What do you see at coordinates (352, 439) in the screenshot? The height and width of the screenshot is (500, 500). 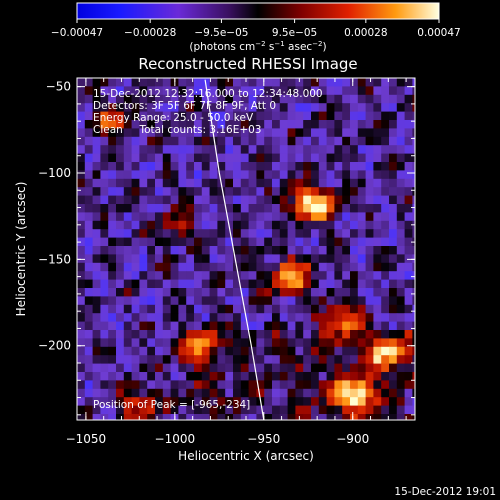 I see `x-tick-label: −900` at bounding box center [352, 439].